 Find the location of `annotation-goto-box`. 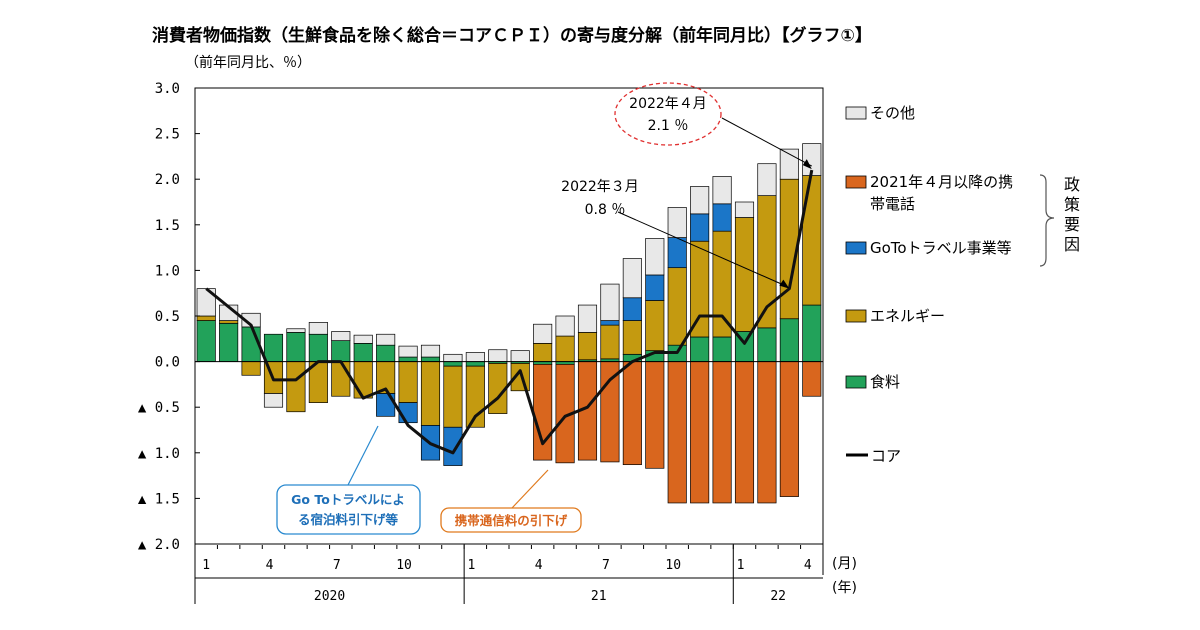

annotation-goto-box is located at coordinates (348, 509).